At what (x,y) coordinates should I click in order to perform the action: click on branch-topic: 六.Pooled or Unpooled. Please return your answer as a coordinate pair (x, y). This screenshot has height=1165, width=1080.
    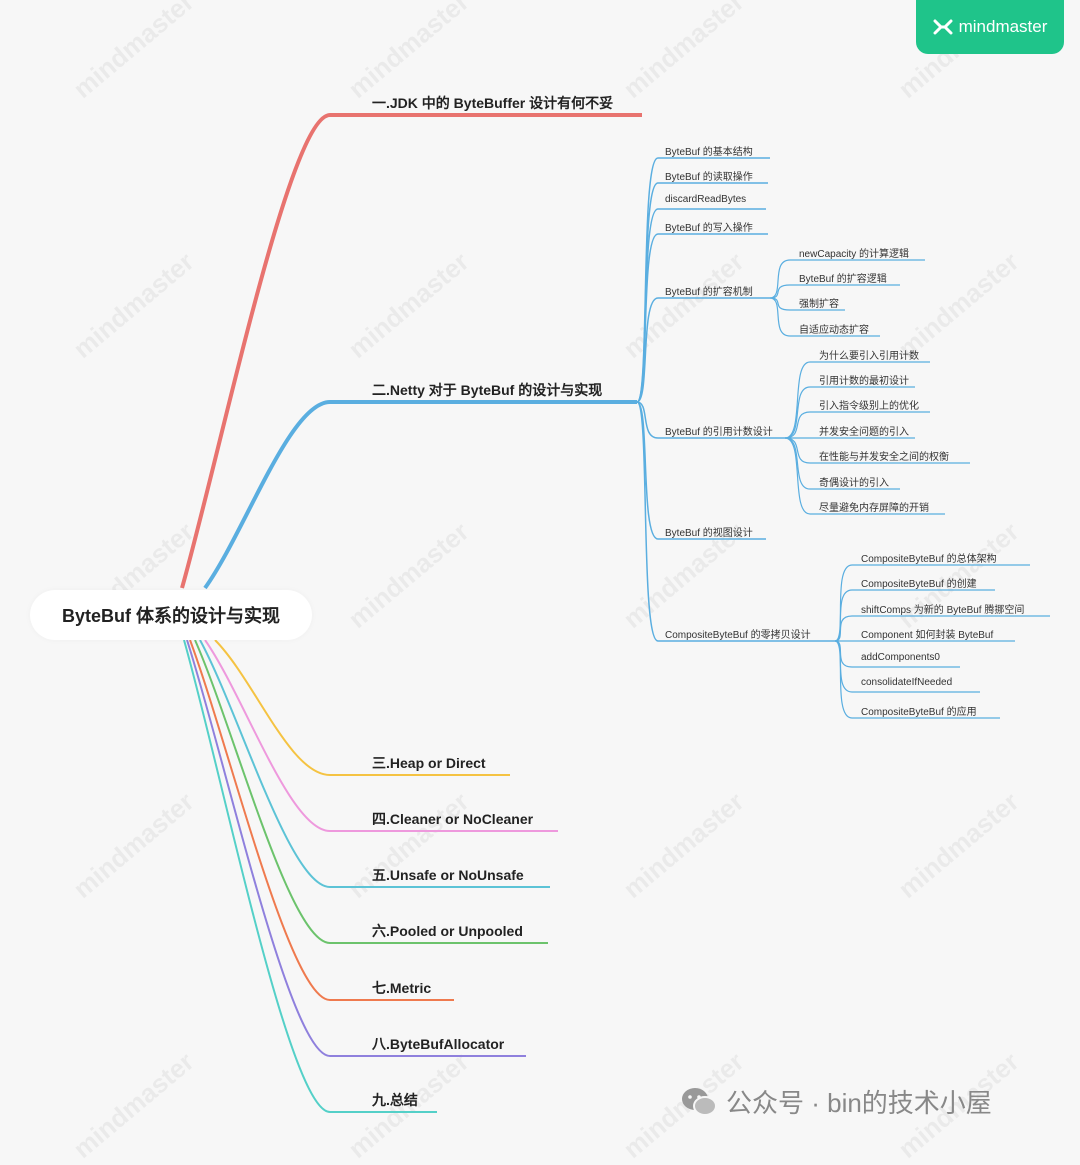
    Looking at the image, I should click on (447, 931).